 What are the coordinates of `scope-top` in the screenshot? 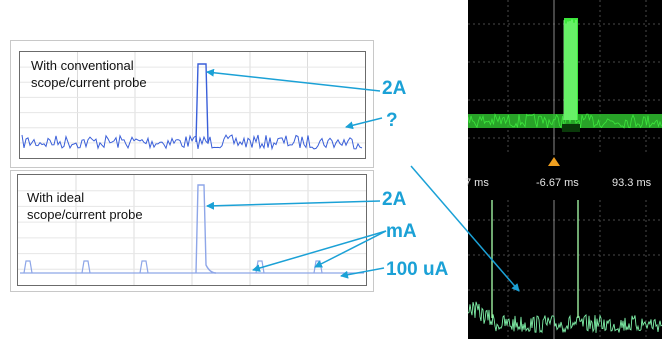 It's located at (565, 85).